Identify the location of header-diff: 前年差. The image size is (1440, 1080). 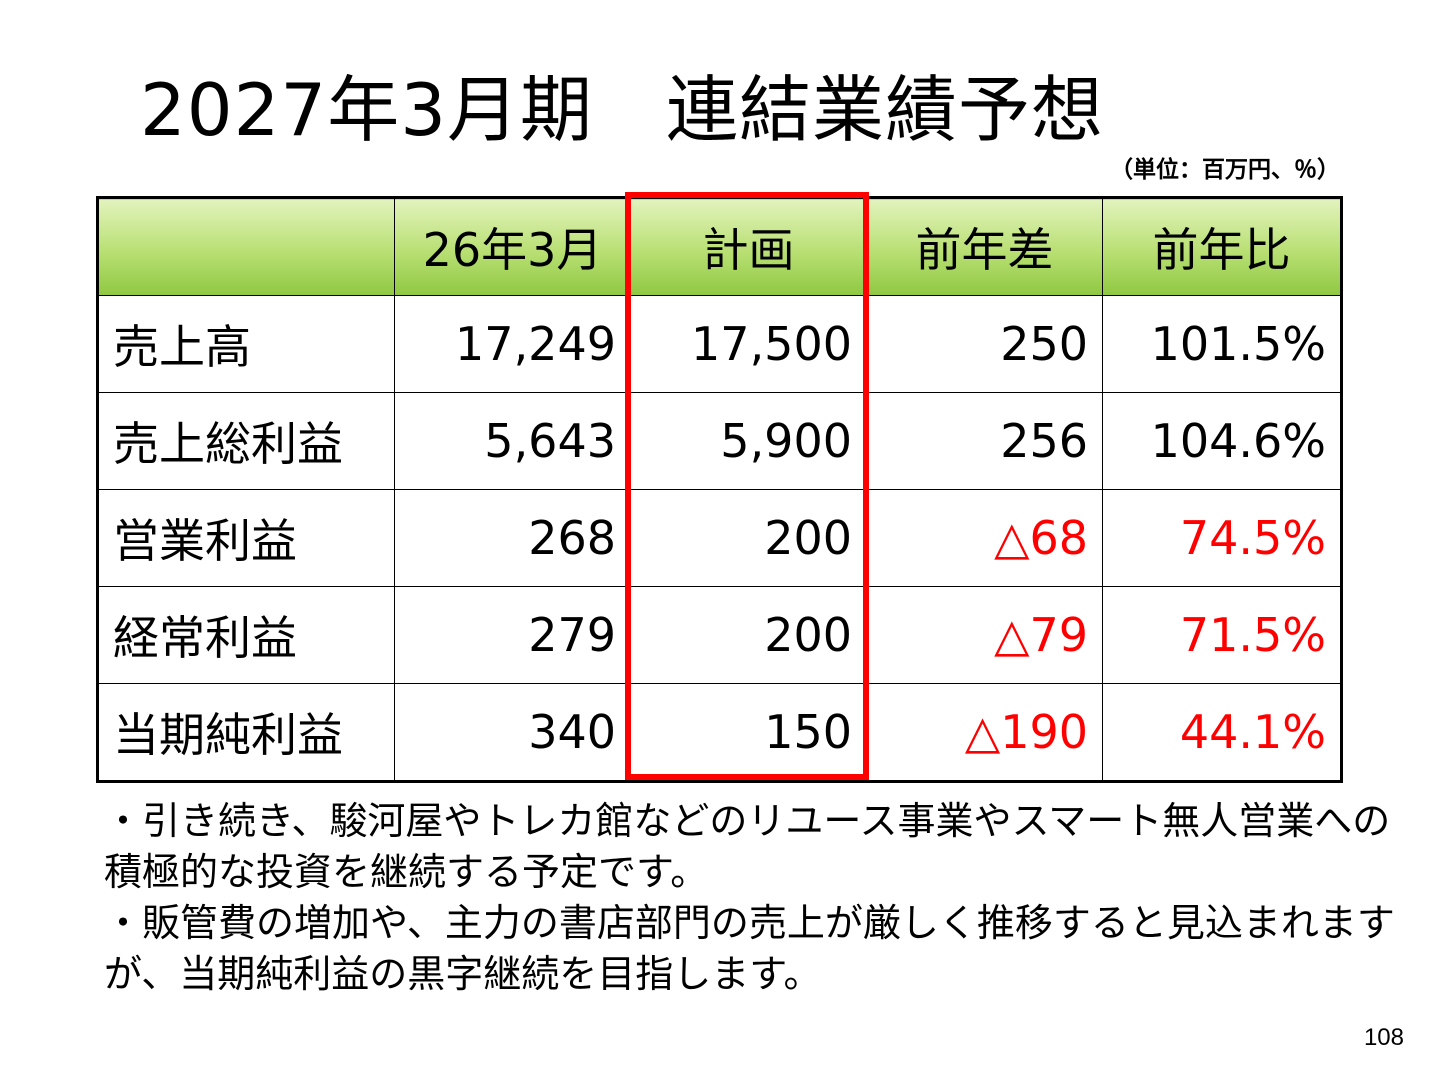
(984, 246).